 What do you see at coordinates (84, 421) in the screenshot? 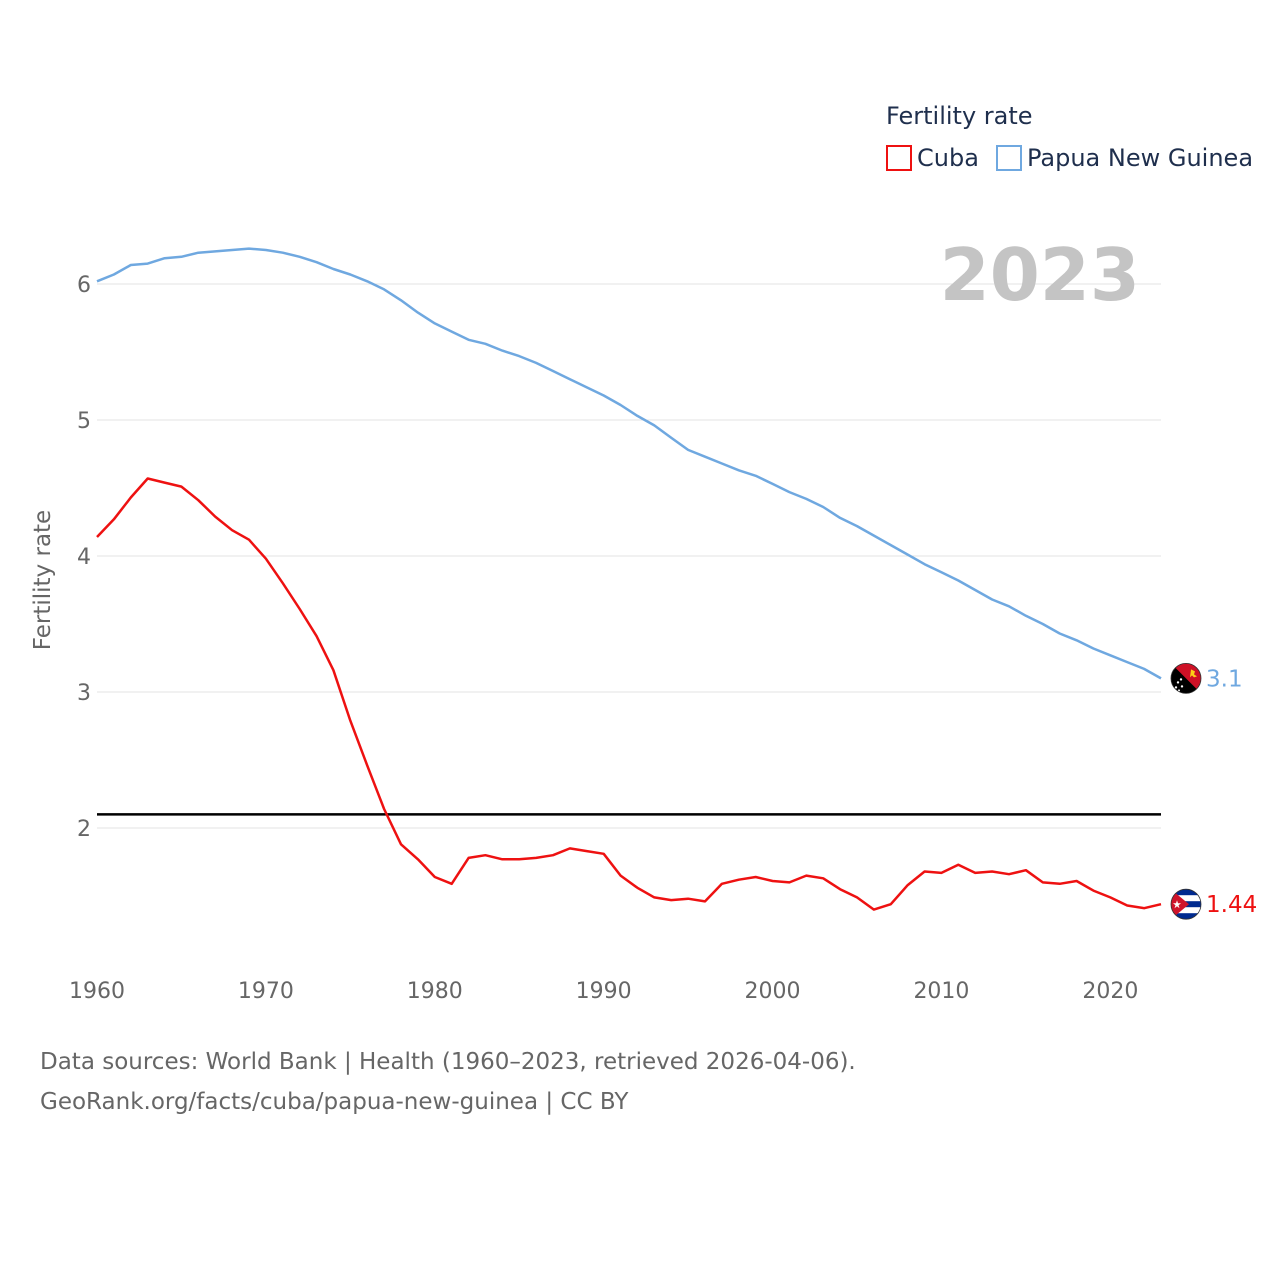
I see `y-tick-label-5: 5` at bounding box center [84, 421].